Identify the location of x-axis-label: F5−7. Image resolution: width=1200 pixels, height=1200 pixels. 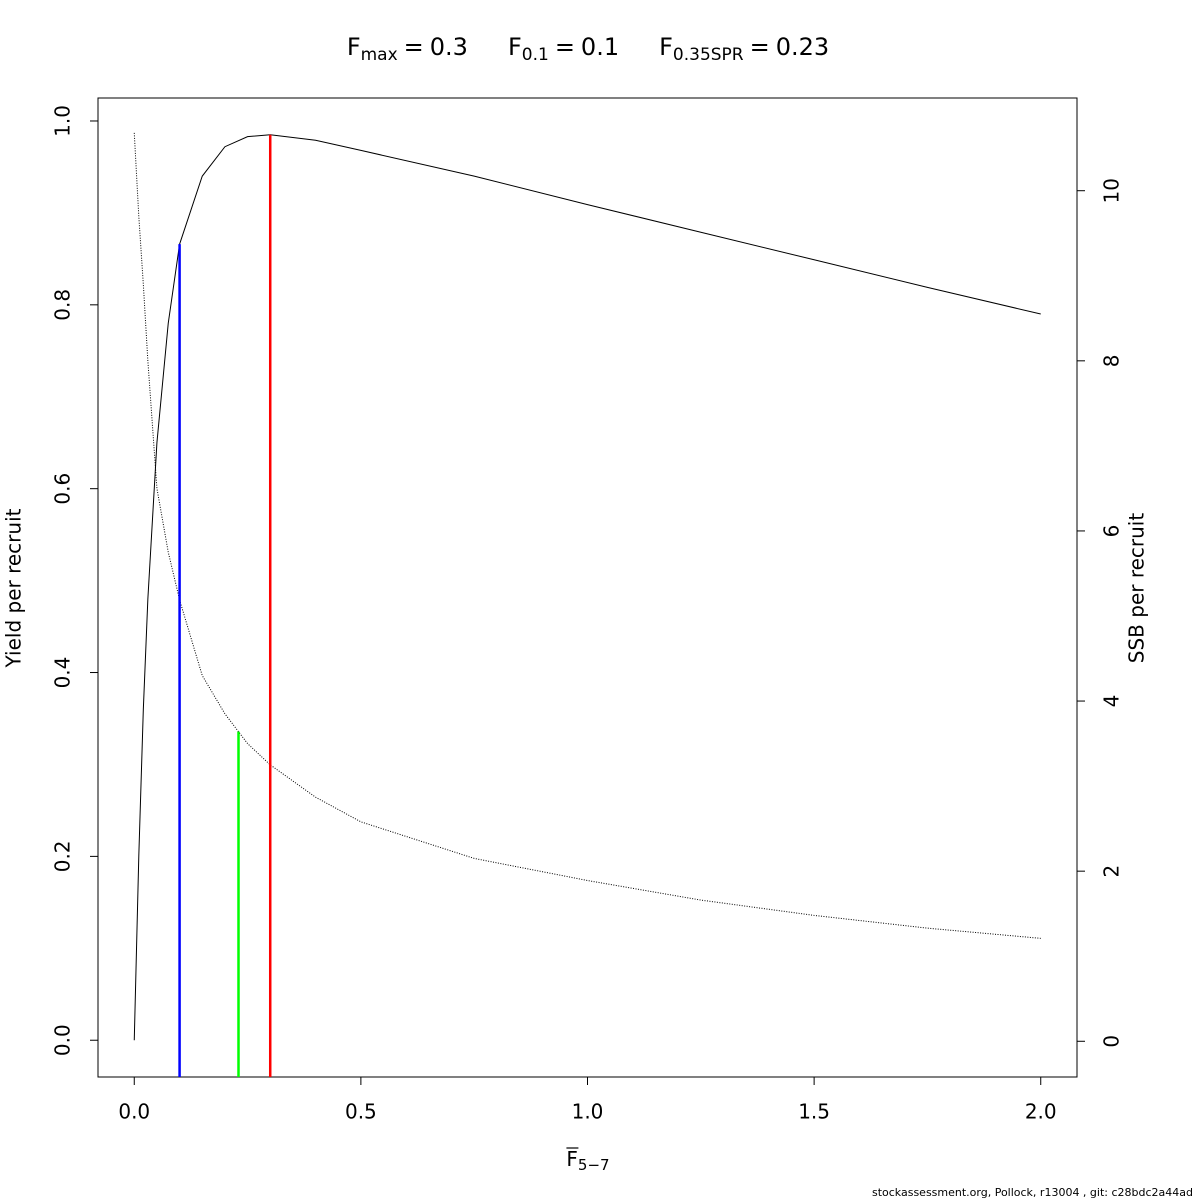
(587, 1160).